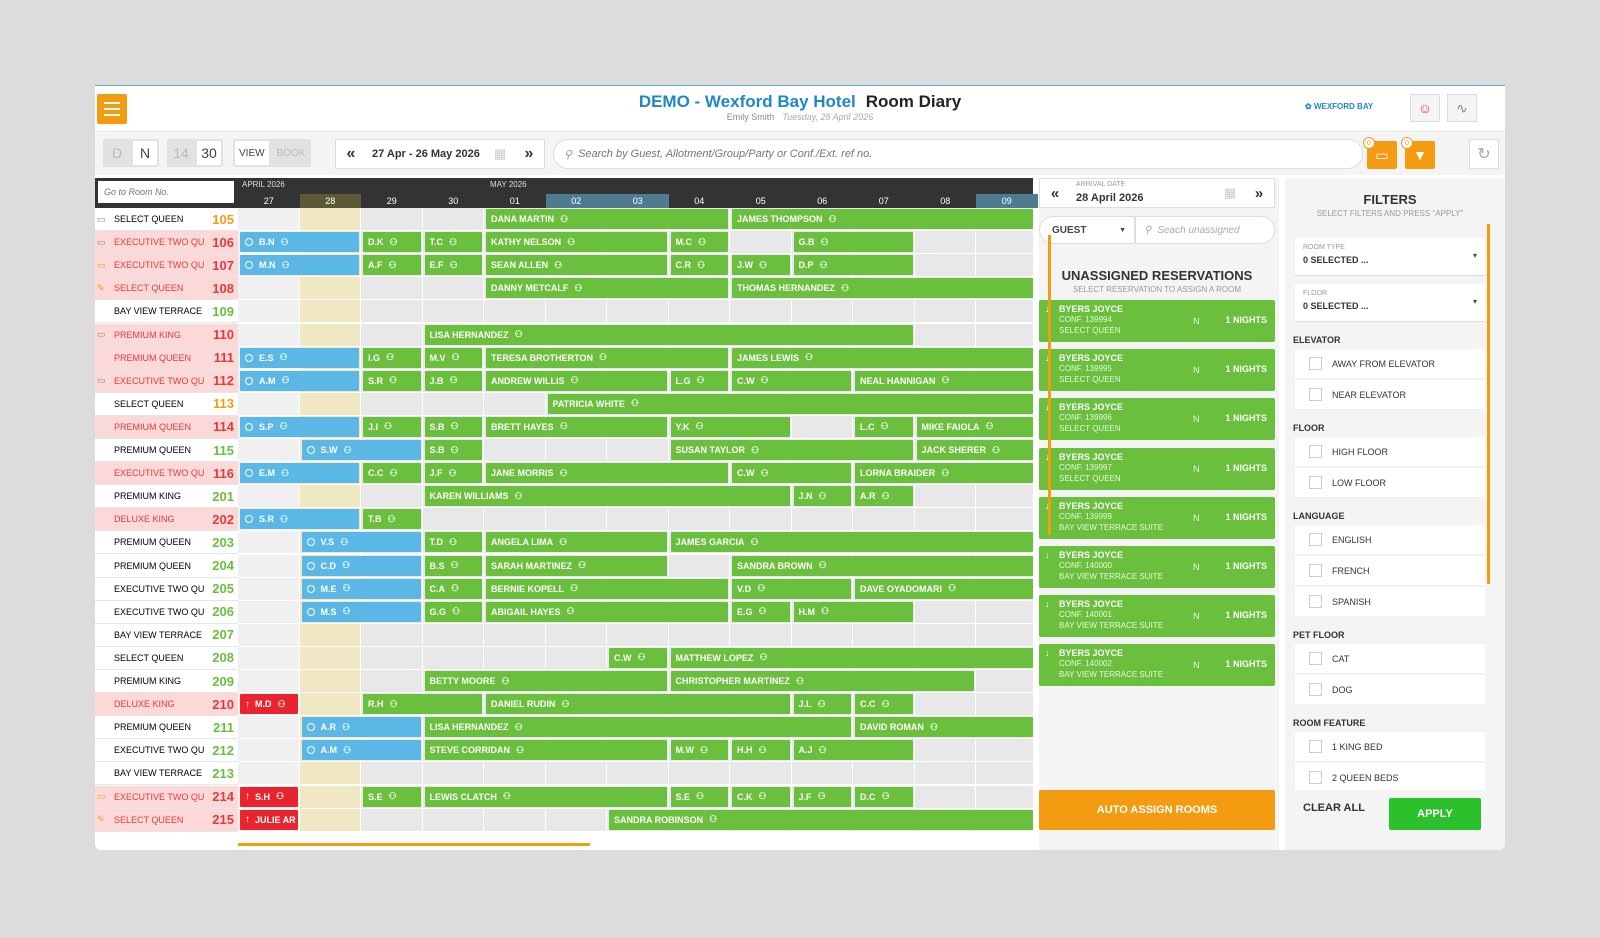  I want to click on unassigned-search: ⚲ Seach unassigned, so click(1205, 230).